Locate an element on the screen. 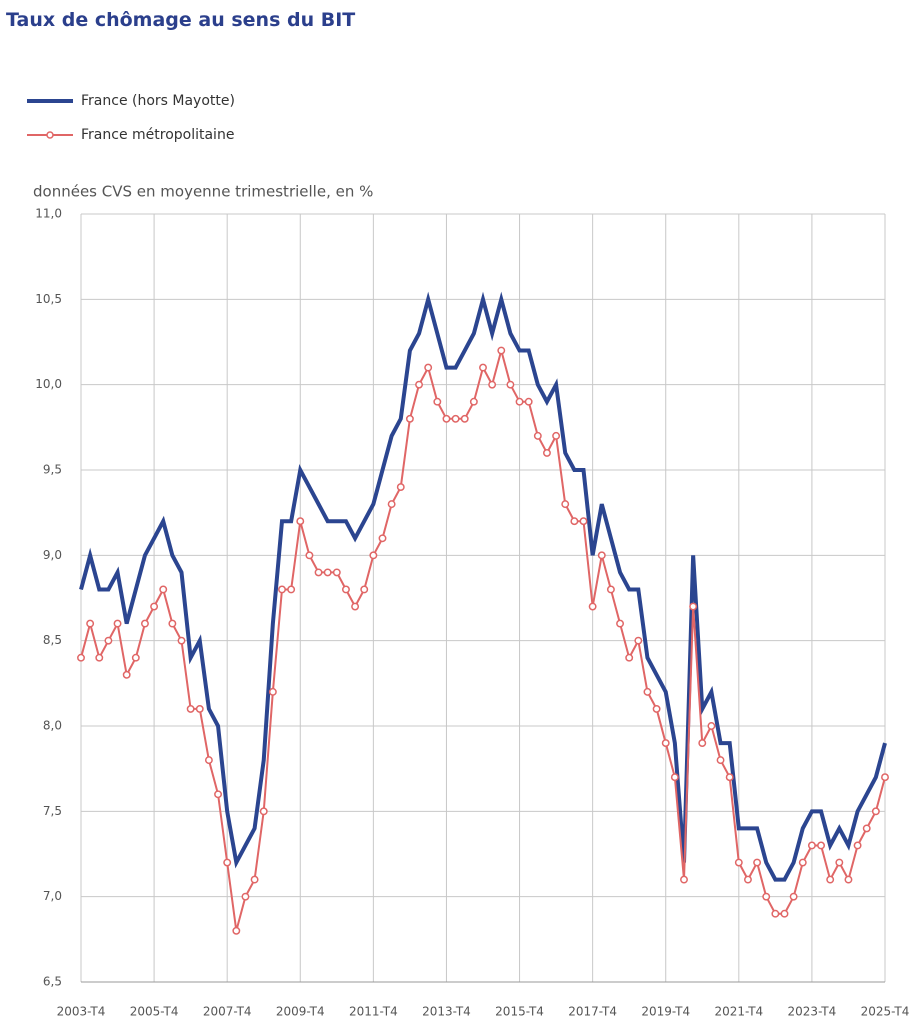 The width and height of the screenshot is (922, 1024). x-tick-label: 2025-T4 is located at coordinates (885, 1012).